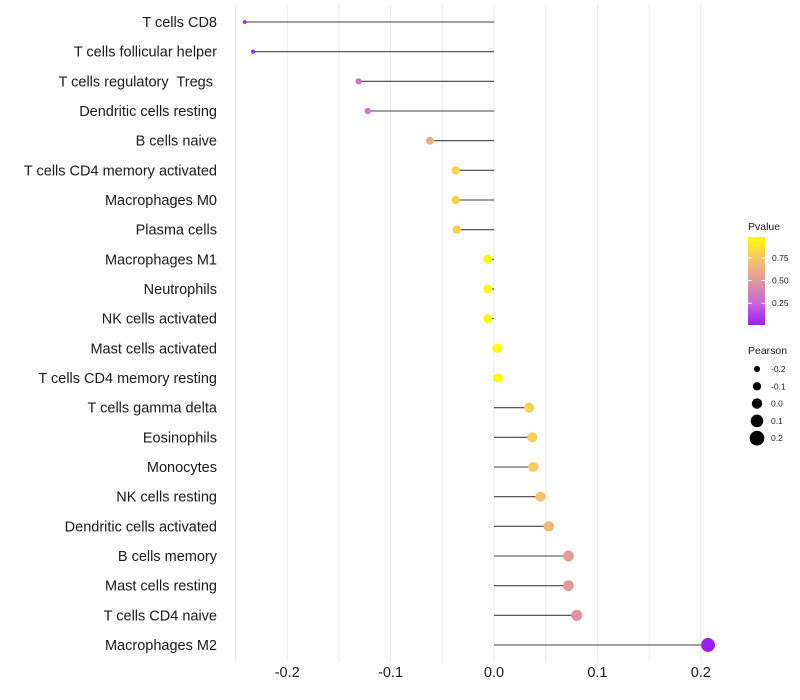 The height and width of the screenshot is (700, 800). I want to click on y-tick-label: Macrophages M1, so click(161, 260).